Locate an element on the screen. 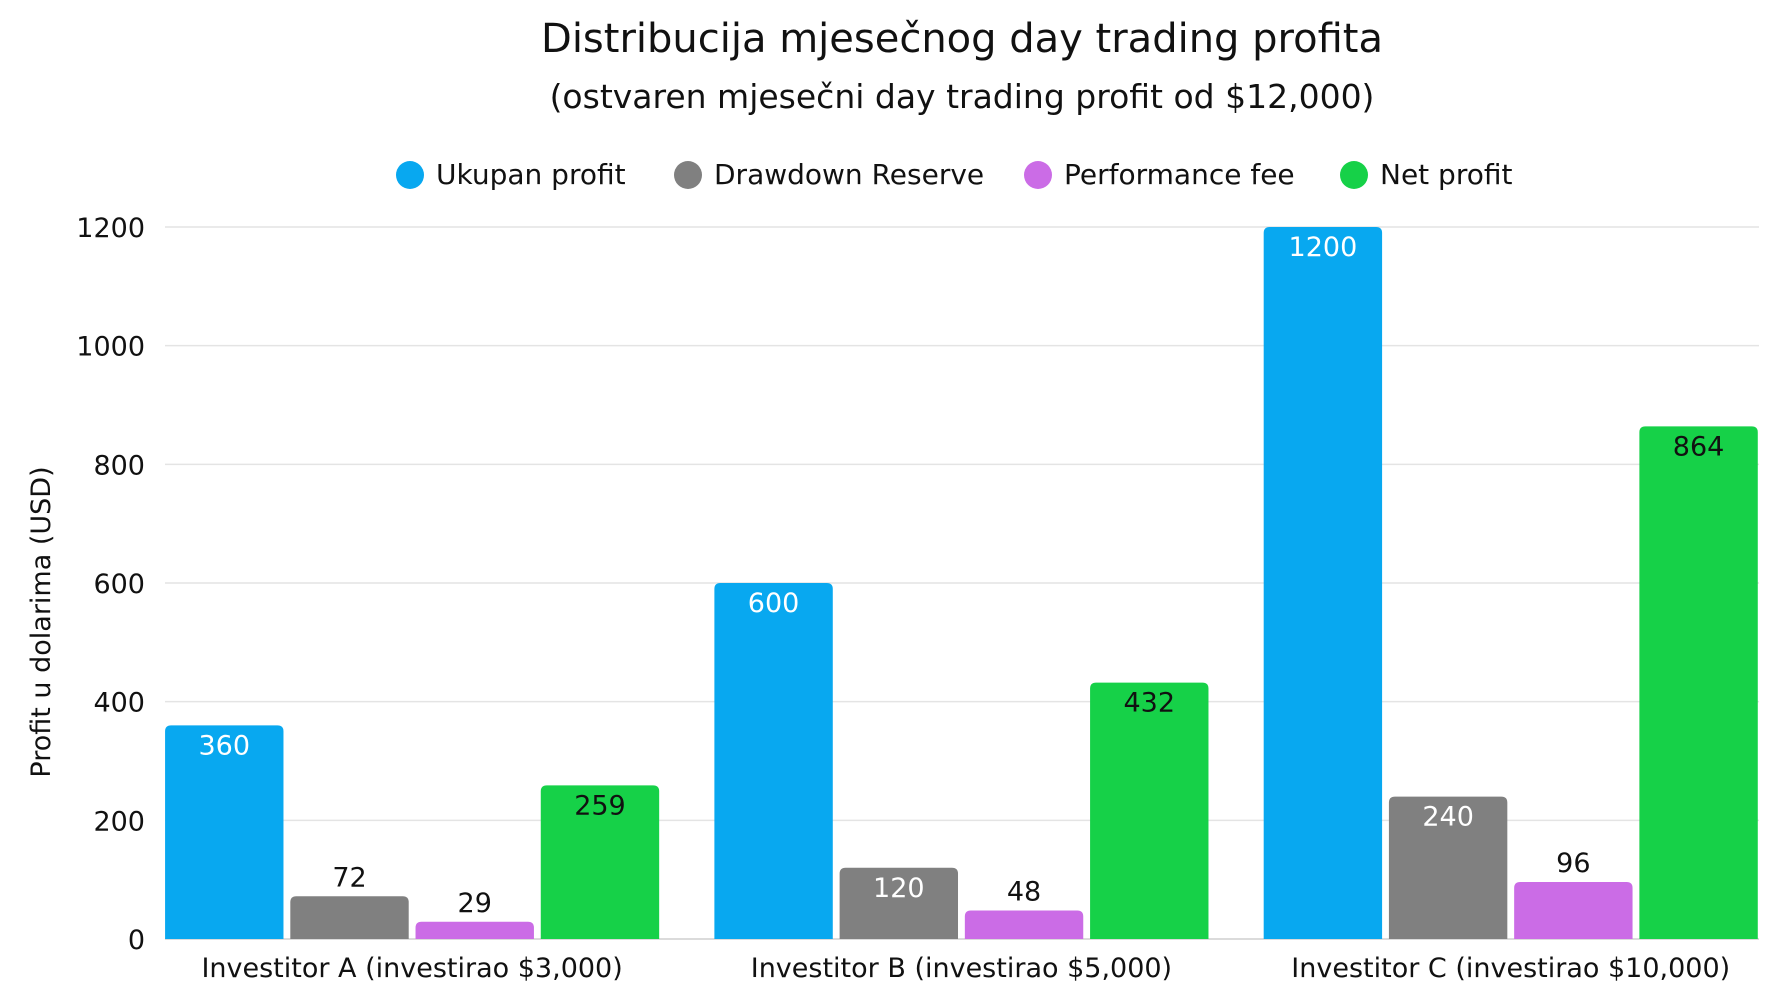 This screenshot has height=1003, width=1776. data-label: 864 is located at coordinates (1699, 446).